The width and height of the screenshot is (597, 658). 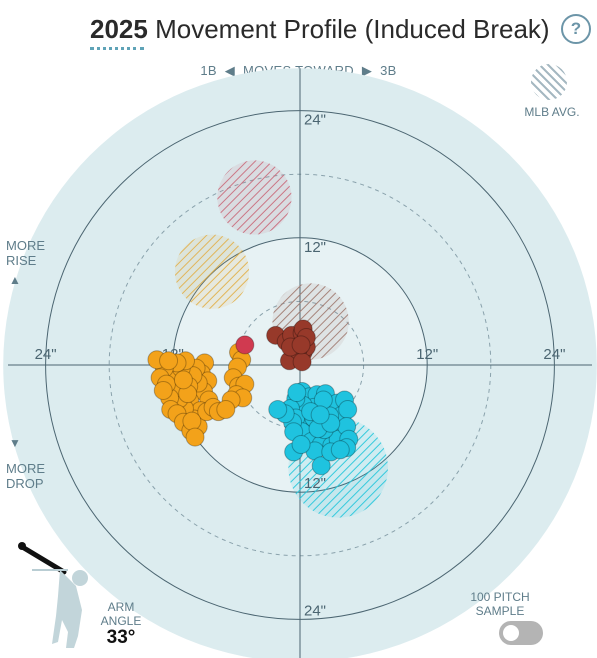 I want to click on sample-toggle, so click(x=521, y=633).